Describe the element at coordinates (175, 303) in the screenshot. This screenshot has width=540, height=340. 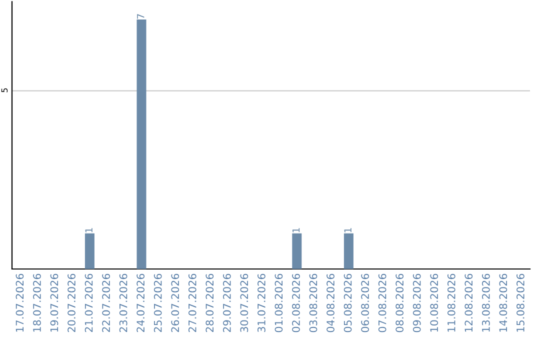
I see `x-tick-label: 26.07.2026` at that location.